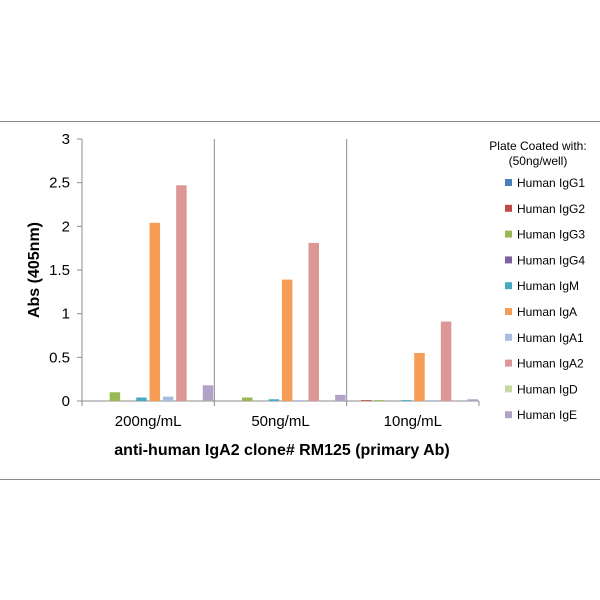 This screenshot has height=600, width=600. Describe the element at coordinates (66, 314) in the screenshot. I see `y-tick-label: 1` at that location.